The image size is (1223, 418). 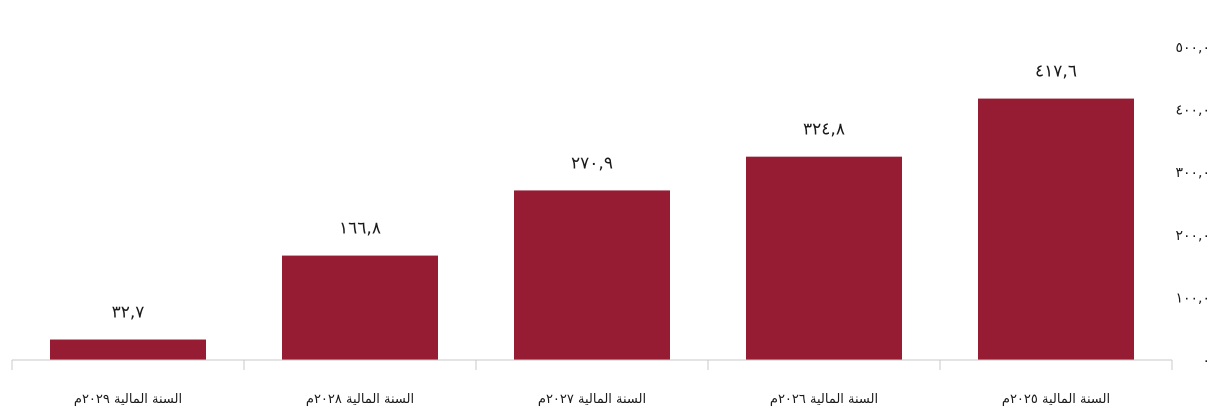 What do you see at coordinates (1192, 111) in the screenshot?
I see `y-tick-label: ٤٠٠,٠` at bounding box center [1192, 111].